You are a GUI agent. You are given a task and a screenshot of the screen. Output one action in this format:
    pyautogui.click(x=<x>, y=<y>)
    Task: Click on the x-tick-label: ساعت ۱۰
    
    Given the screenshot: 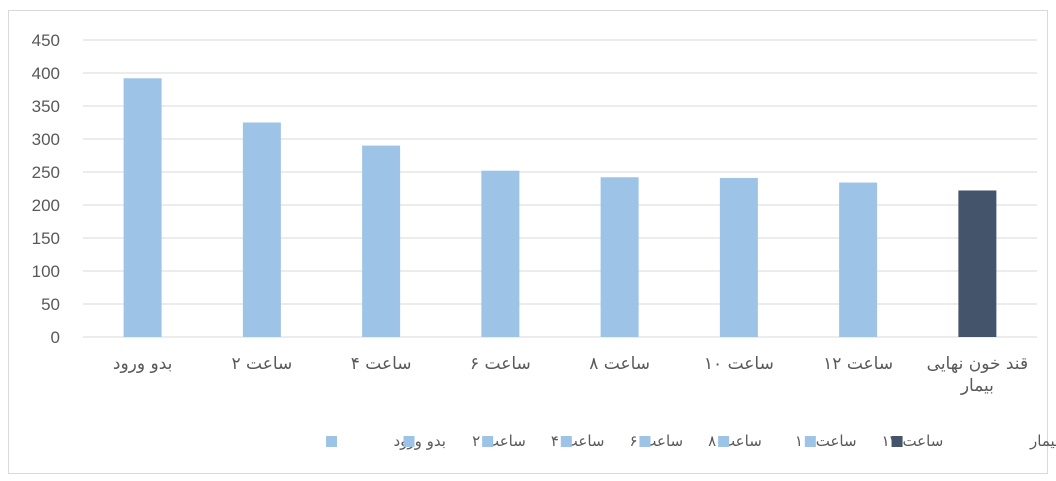 What is the action you would take?
    pyautogui.click(x=739, y=364)
    